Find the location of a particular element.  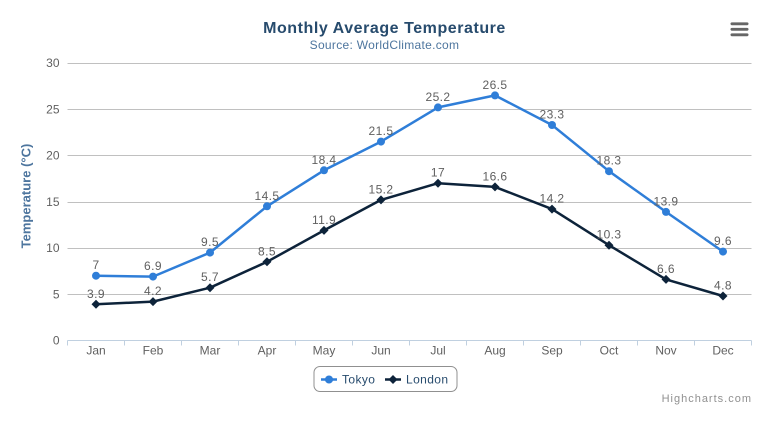

svg-text: 13.9 is located at coordinates (666, 201).